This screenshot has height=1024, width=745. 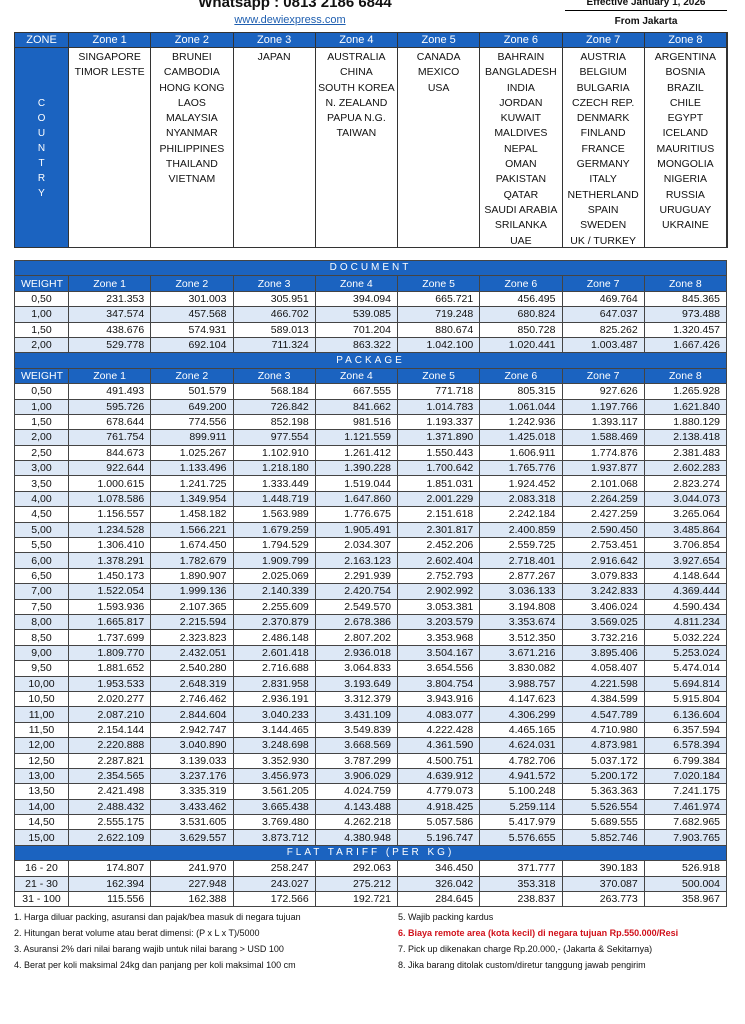 I want to click on rate: 825.262, so click(x=603, y=329).